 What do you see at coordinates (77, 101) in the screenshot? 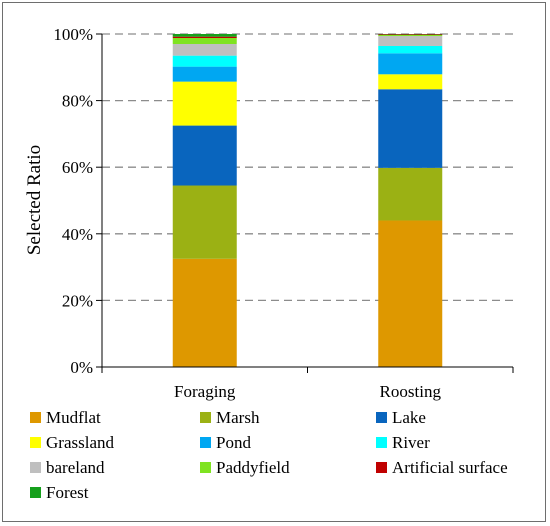
I see `y-tick-label: 80%` at bounding box center [77, 101].